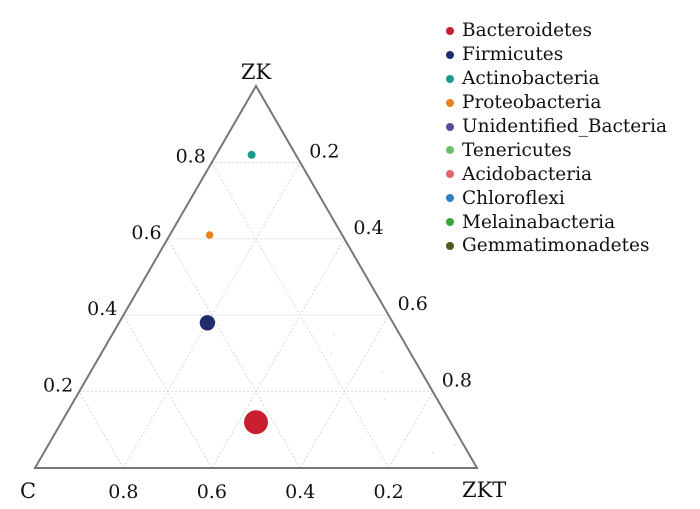 The height and width of the screenshot is (509, 700). Describe the element at coordinates (532, 103) in the screenshot. I see `legend-label: Proteobacteria` at that location.